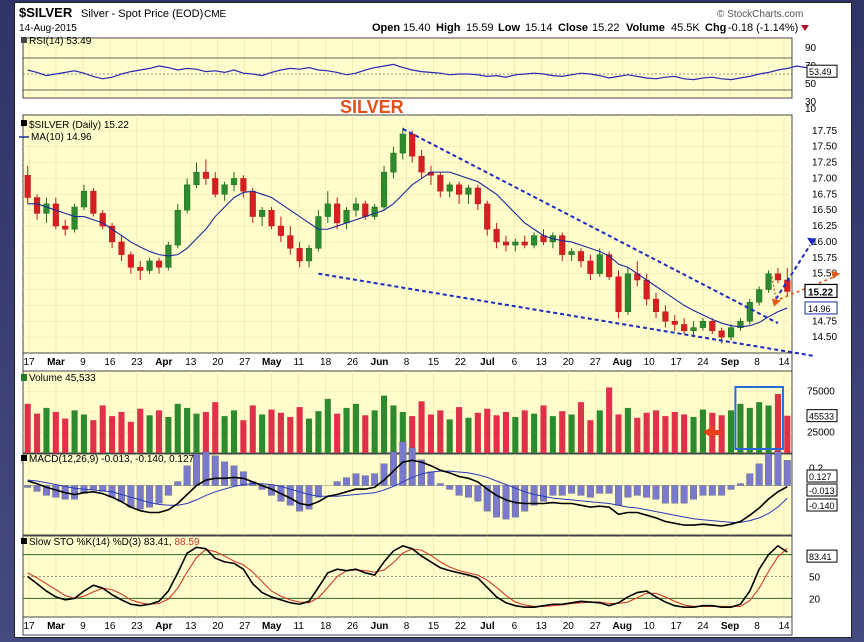 The height and width of the screenshot is (642, 864). I want to click on macd-title: MACD(12,26,9) -0.013, -0.140, 0.127, so click(108, 459).